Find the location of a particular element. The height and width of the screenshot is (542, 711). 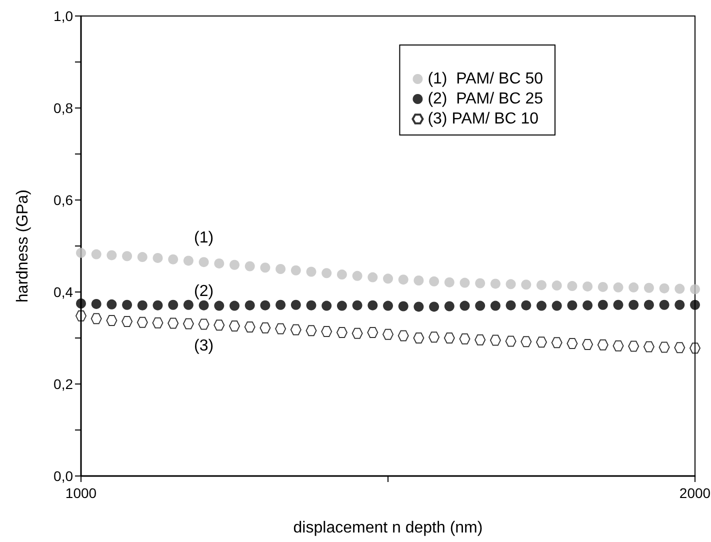

y-tick-label: 0,0 is located at coordinates (64, 476).